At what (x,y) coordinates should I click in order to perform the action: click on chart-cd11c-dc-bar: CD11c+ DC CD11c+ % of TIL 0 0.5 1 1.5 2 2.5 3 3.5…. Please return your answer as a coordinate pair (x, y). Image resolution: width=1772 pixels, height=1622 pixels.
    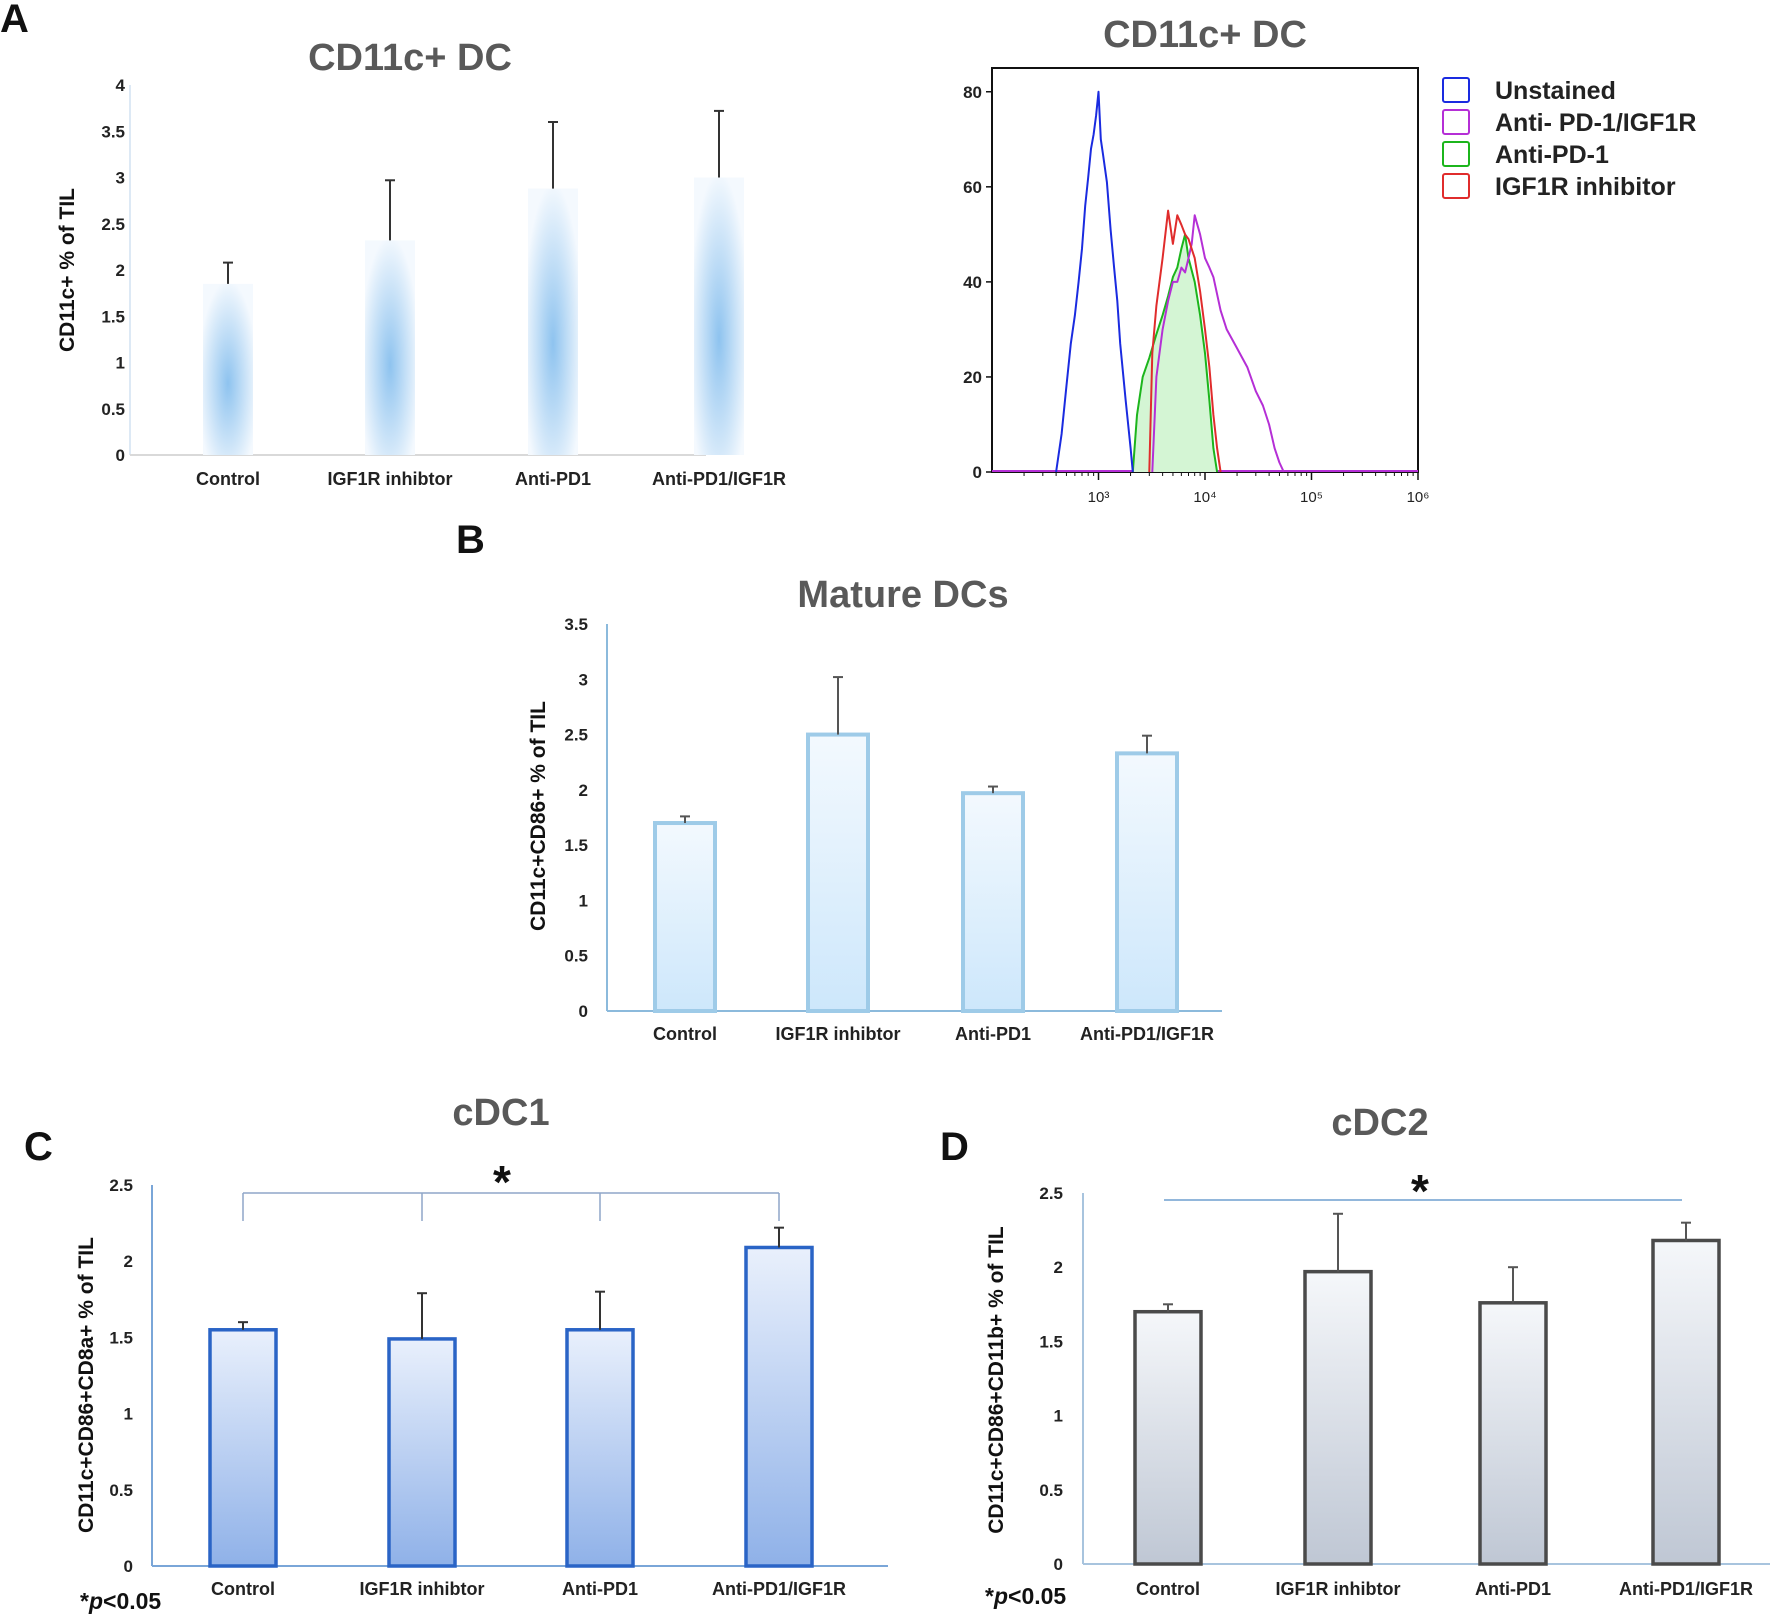
    Looking at the image, I should click on (421, 263).